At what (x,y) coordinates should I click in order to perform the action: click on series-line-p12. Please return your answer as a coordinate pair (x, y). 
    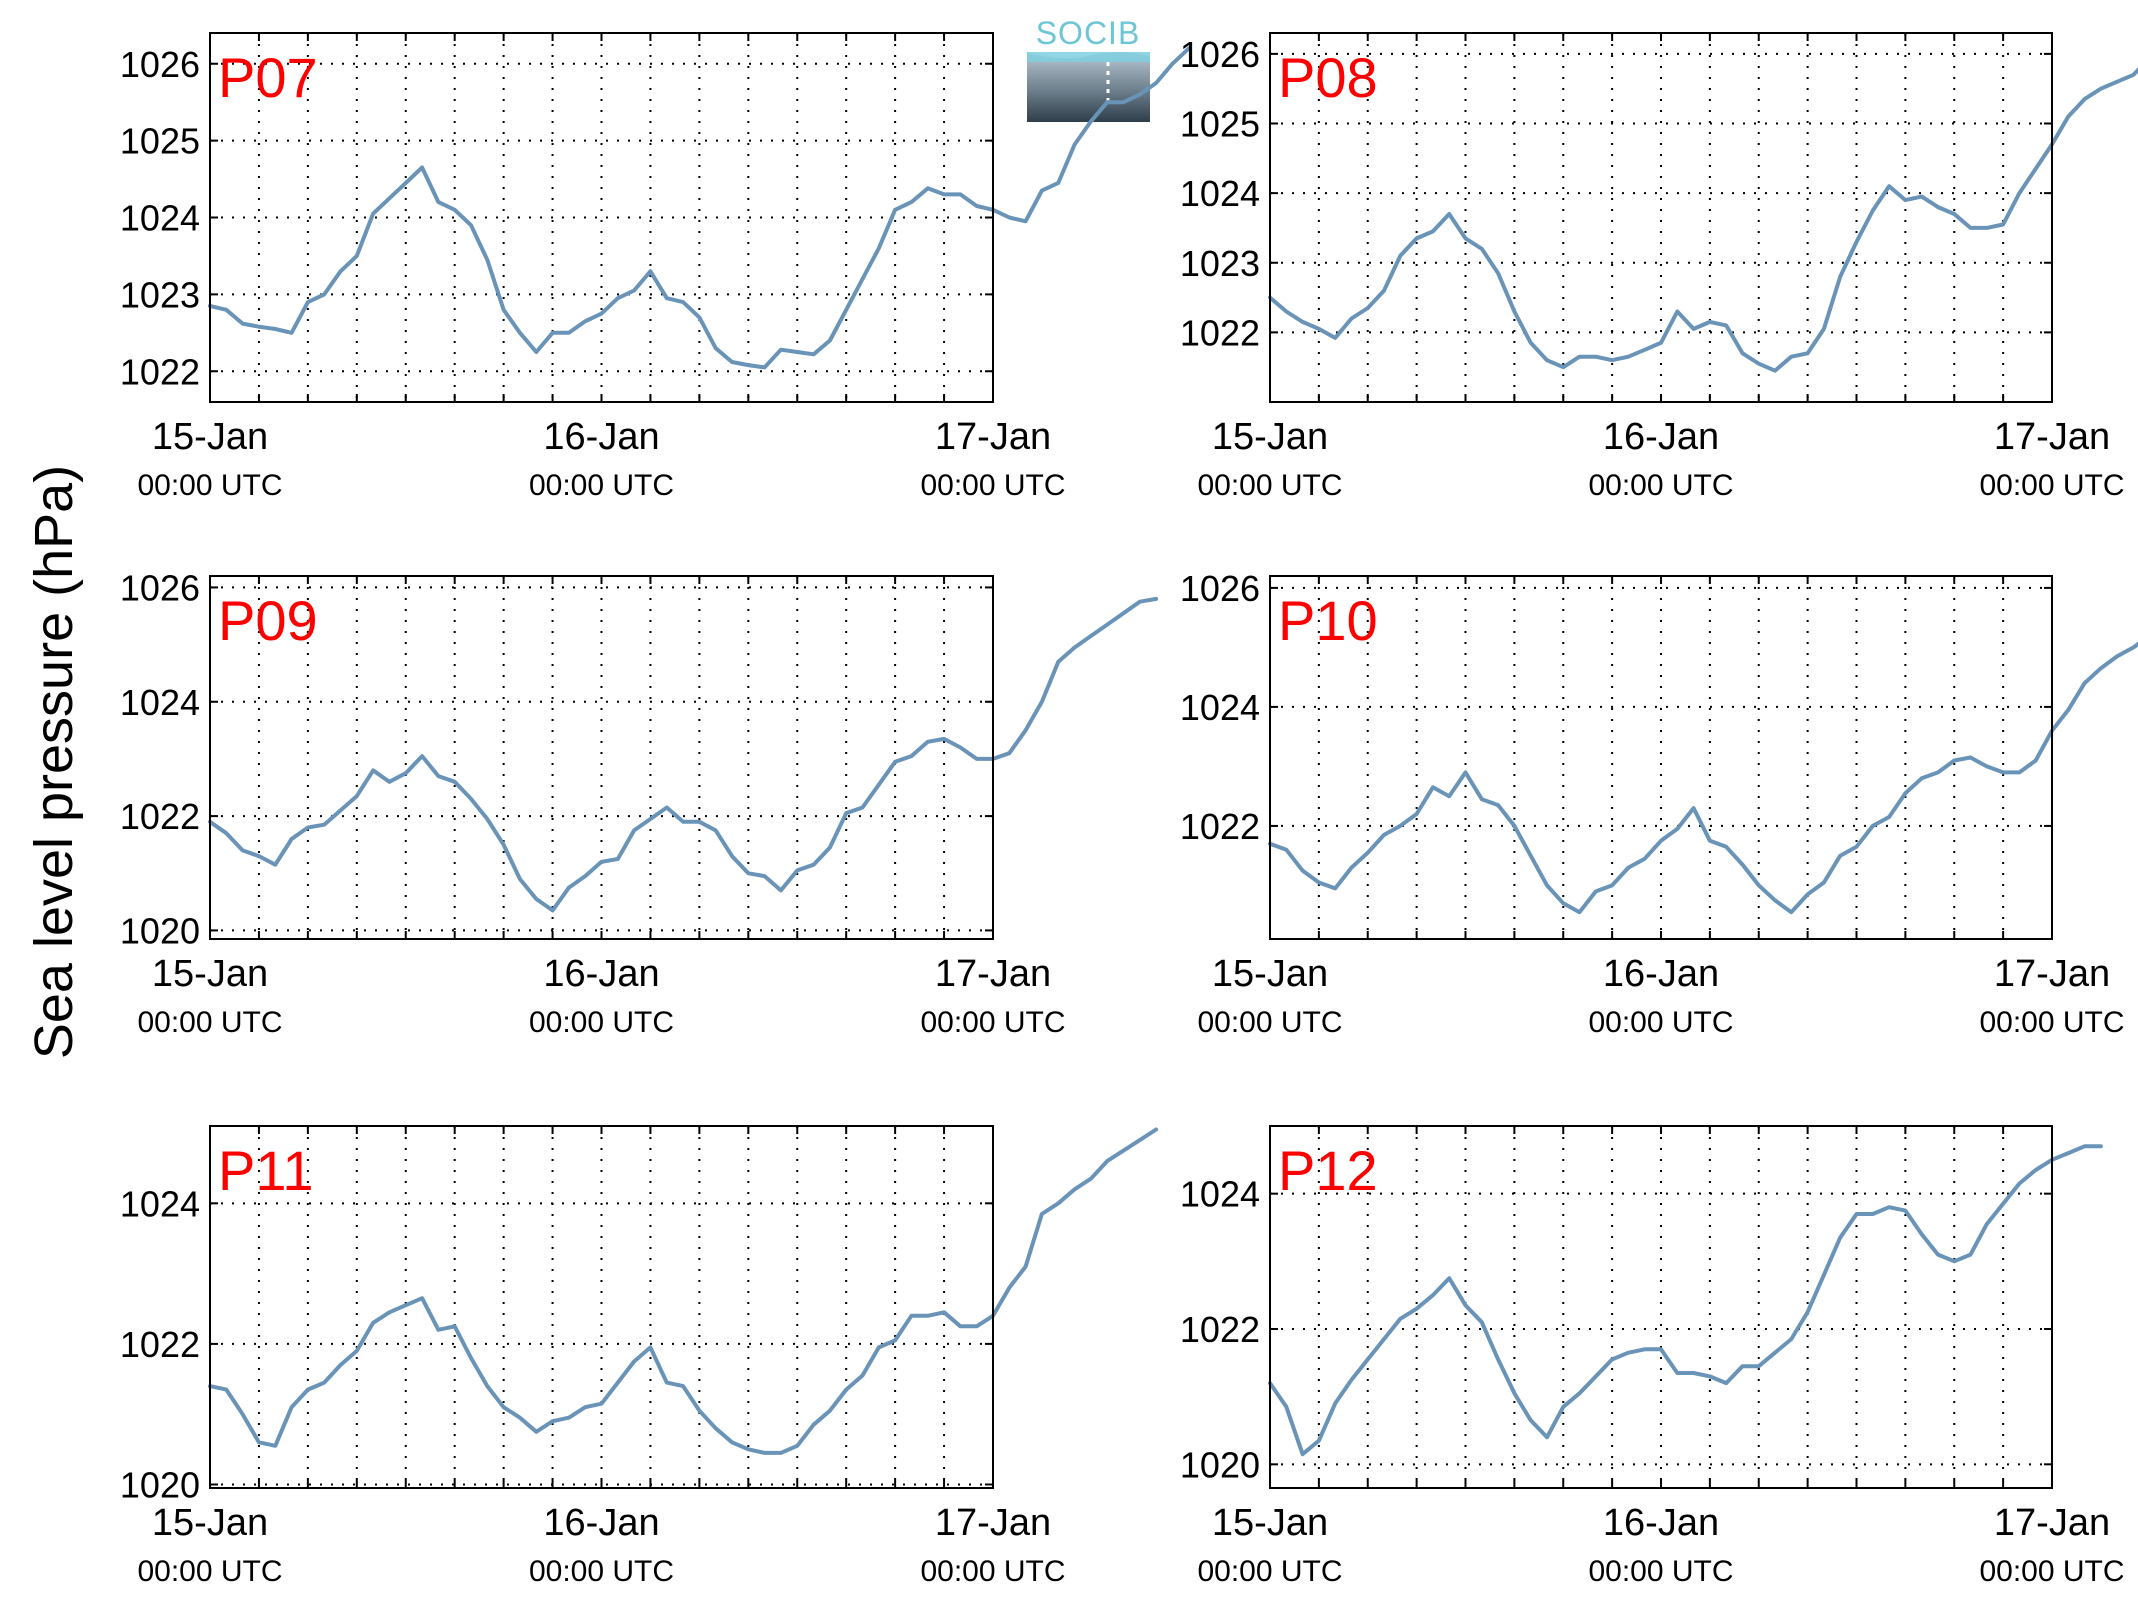
    Looking at the image, I should click on (1685, 1300).